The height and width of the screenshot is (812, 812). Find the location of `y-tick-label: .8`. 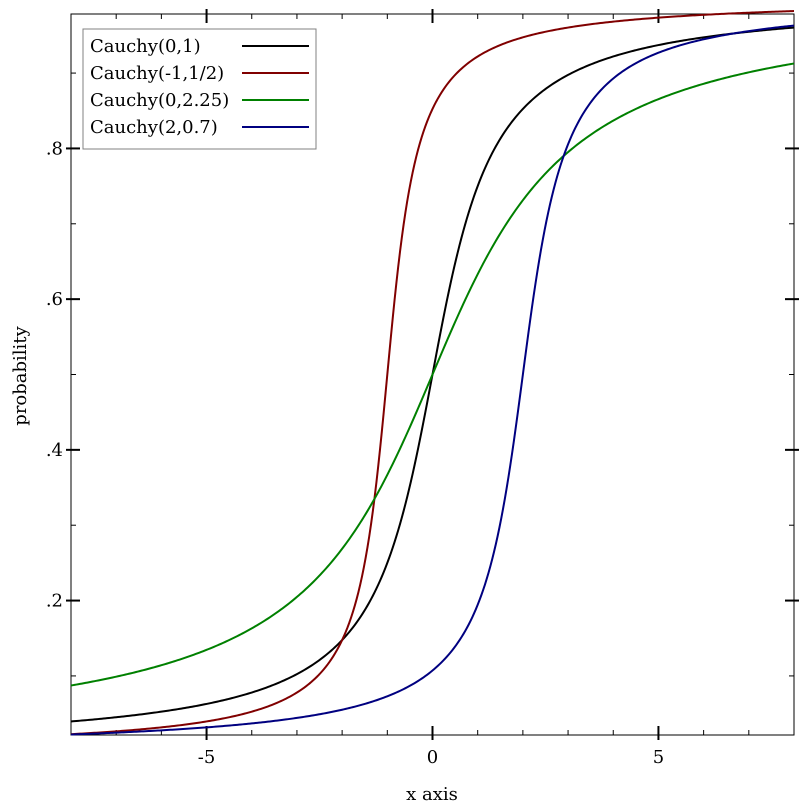

y-tick-label: .8 is located at coordinates (54, 148).